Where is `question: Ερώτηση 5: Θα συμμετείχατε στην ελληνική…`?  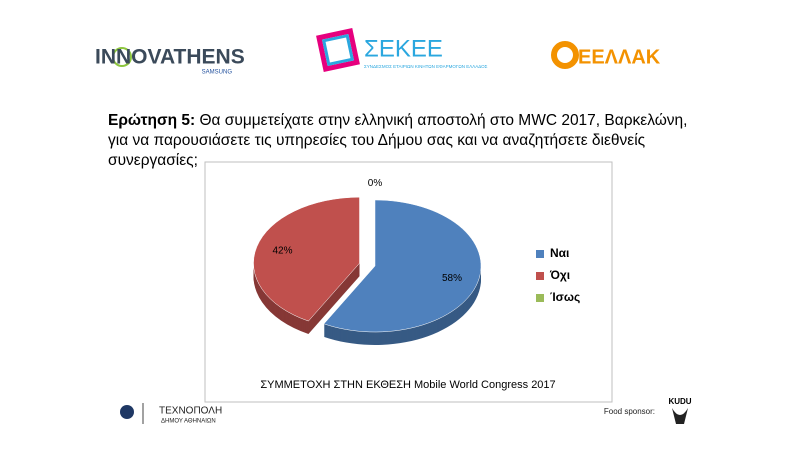
question: Ερώτηση 5: Θα συμμετείχατε στην ελληνική… is located at coordinates (398, 141).